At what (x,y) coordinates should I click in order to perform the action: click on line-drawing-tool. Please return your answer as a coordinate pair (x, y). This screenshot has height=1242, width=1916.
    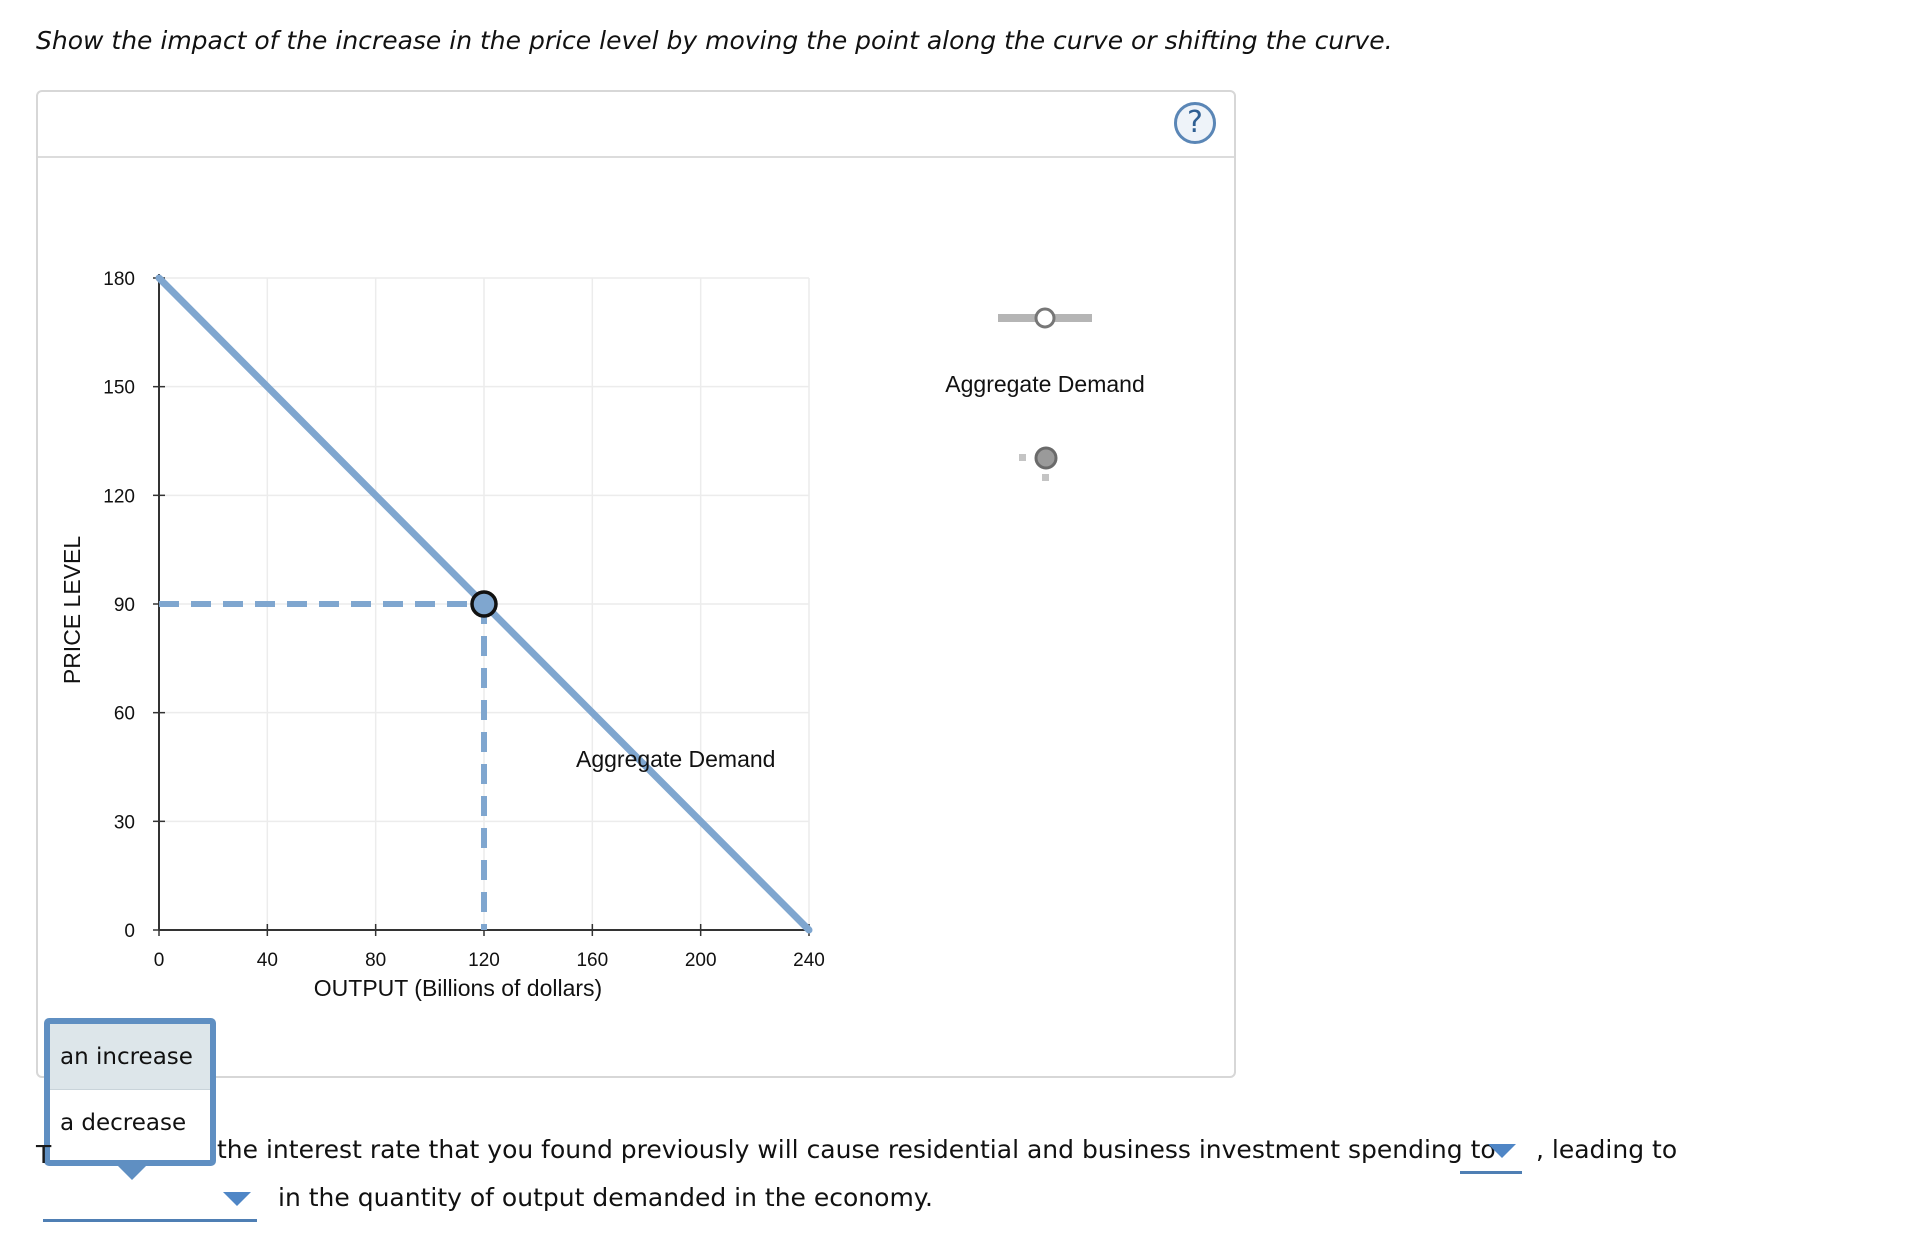
    Looking at the image, I should click on (1045, 318).